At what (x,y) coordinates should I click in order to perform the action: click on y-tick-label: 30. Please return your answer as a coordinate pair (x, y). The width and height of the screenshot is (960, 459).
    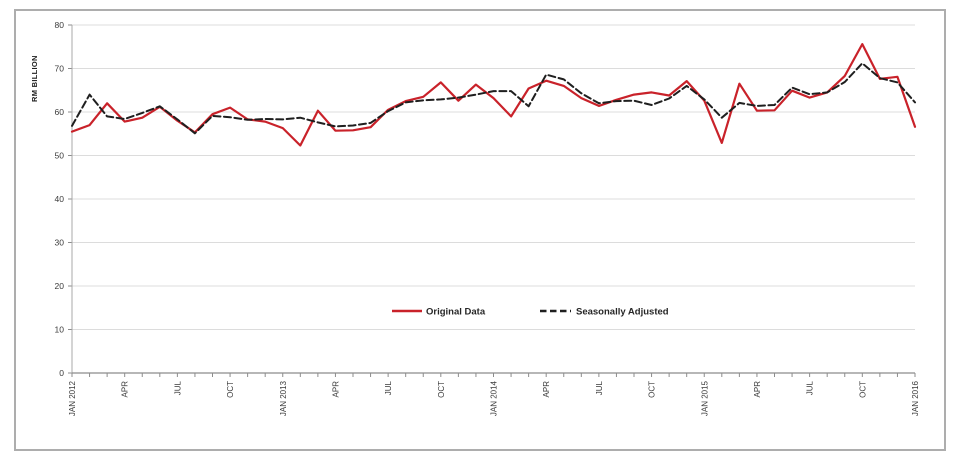
    Looking at the image, I should click on (60, 243).